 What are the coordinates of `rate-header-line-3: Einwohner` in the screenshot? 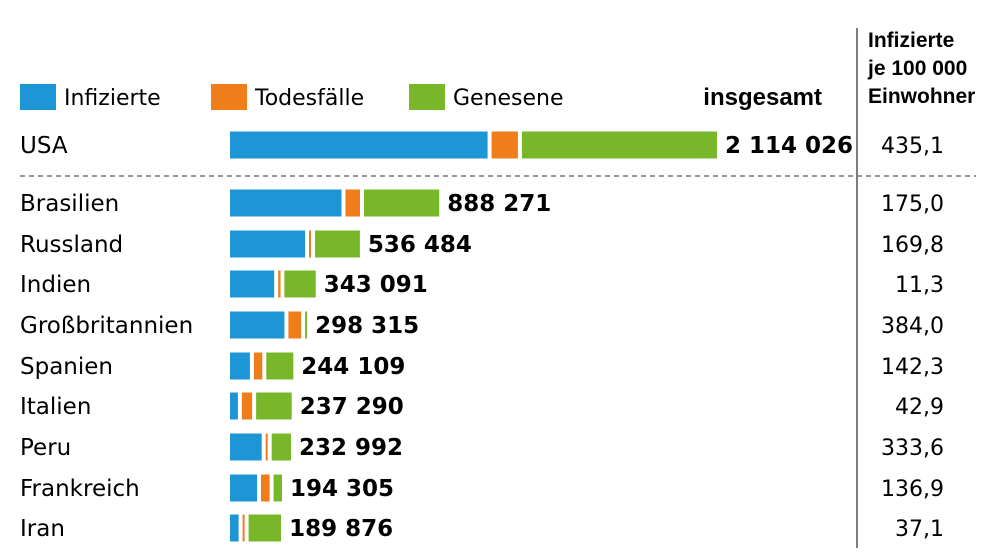 It's located at (921, 96).